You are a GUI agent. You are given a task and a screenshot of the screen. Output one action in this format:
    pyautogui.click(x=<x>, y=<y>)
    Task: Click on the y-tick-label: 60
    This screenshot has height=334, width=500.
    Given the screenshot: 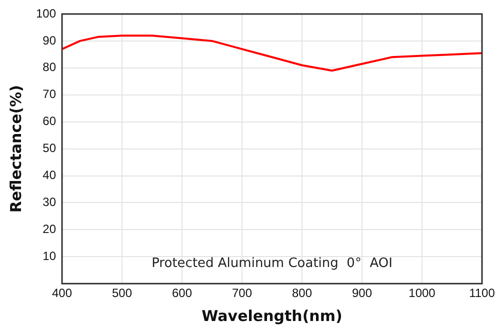 What is the action you would take?
    pyautogui.click(x=49, y=121)
    